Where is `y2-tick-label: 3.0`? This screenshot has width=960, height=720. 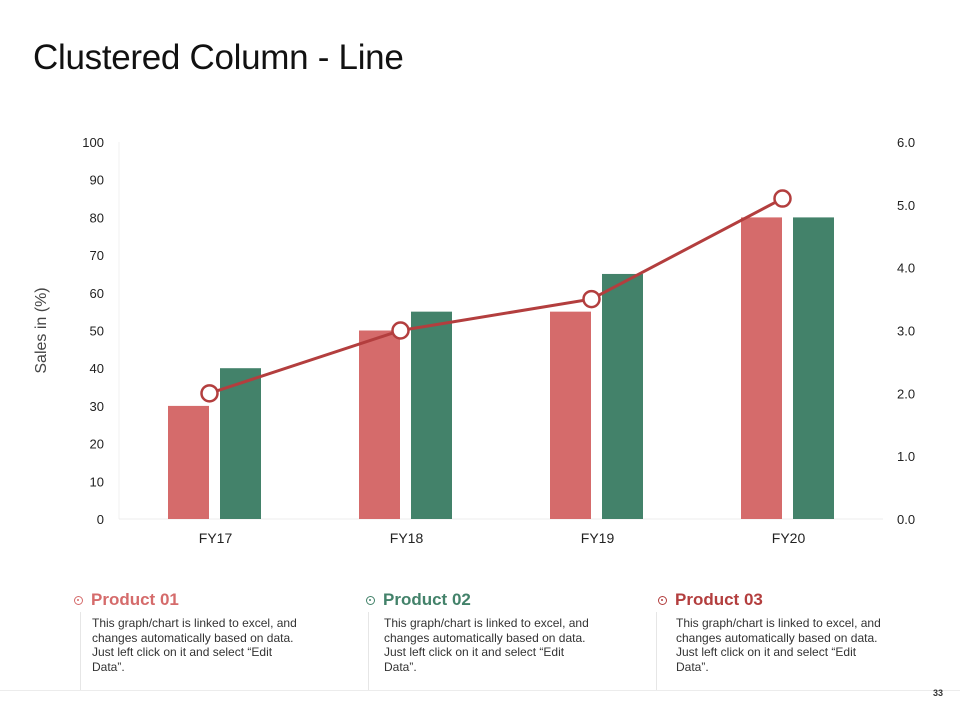 y2-tick-label: 3.0 is located at coordinates (906, 331).